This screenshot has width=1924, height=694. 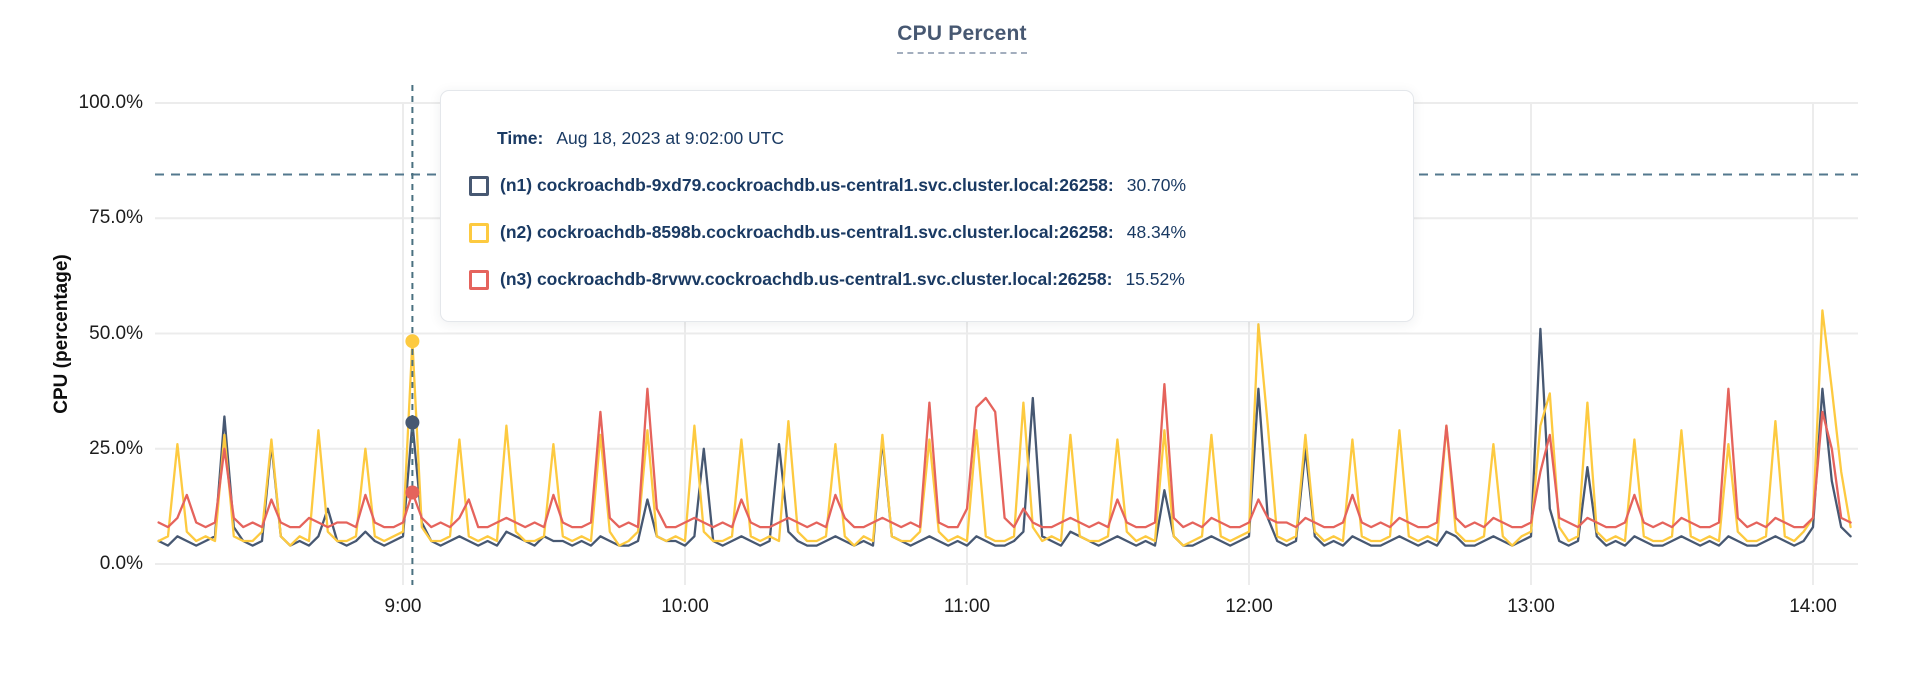 What do you see at coordinates (1155, 279) in the screenshot?
I see `tooltip-n3-value: 15.52%` at bounding box center [1155, 279].